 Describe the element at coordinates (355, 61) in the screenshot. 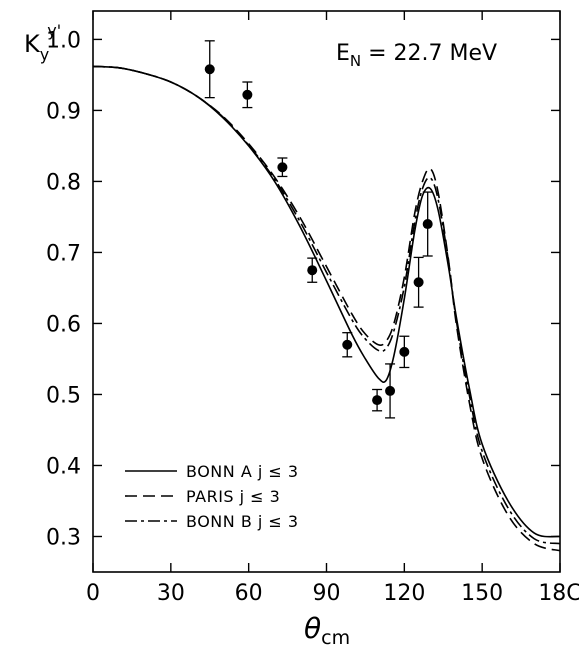

I see `annotation-sub: N` at that location.